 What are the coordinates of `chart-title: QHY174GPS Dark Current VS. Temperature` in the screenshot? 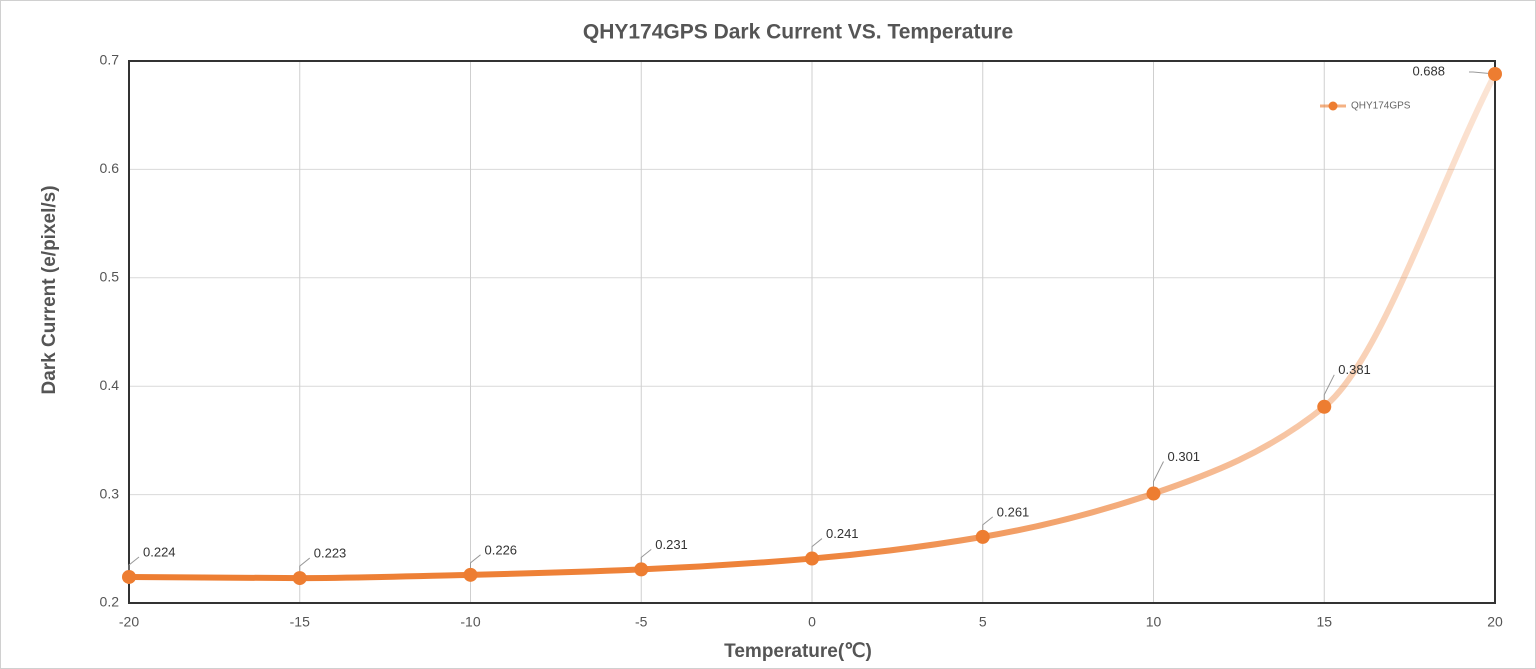 It's located at (798, 32).